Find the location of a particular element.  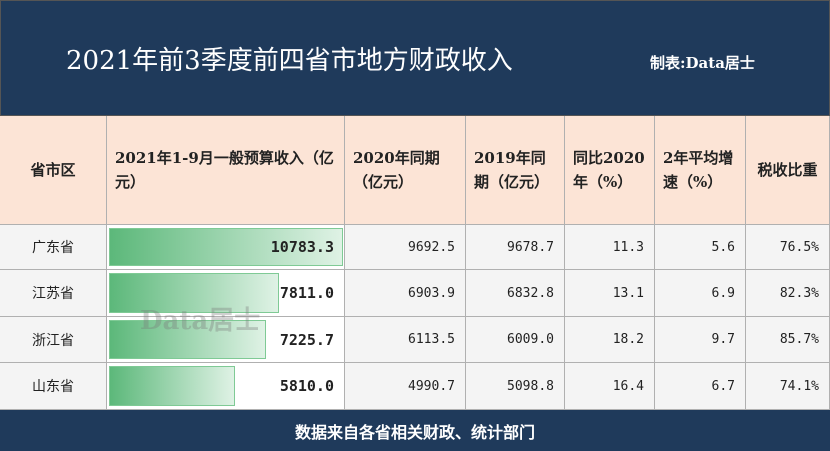

table-cell: 10783.3 is located at coordinates (226, 247).